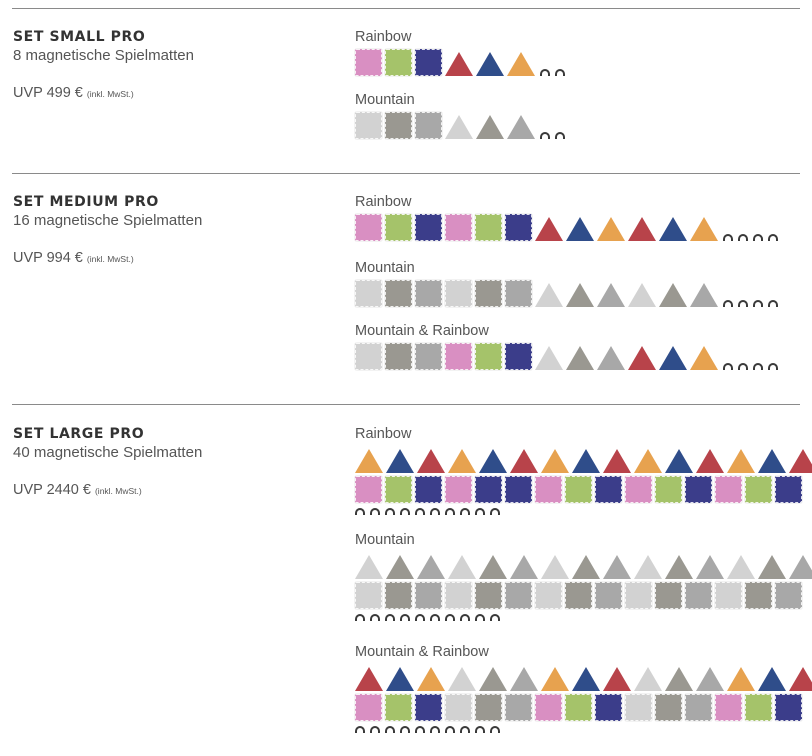 This screenshot has width=812, height=756. What do you see at coordinates (79, 37) in the screenshot?
I see `set-title: SET SMALL PRO` at bounding box center [79, 37].